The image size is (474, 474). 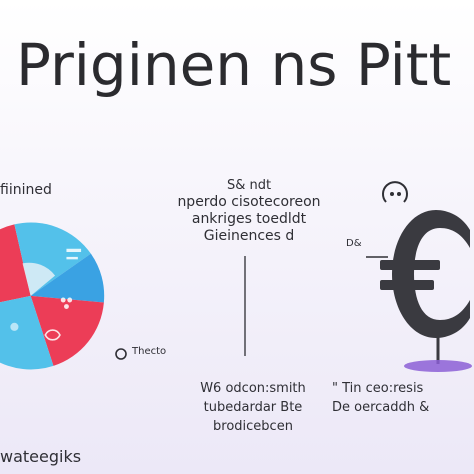 I want to click on connector-line, so click(x=245, y=306).